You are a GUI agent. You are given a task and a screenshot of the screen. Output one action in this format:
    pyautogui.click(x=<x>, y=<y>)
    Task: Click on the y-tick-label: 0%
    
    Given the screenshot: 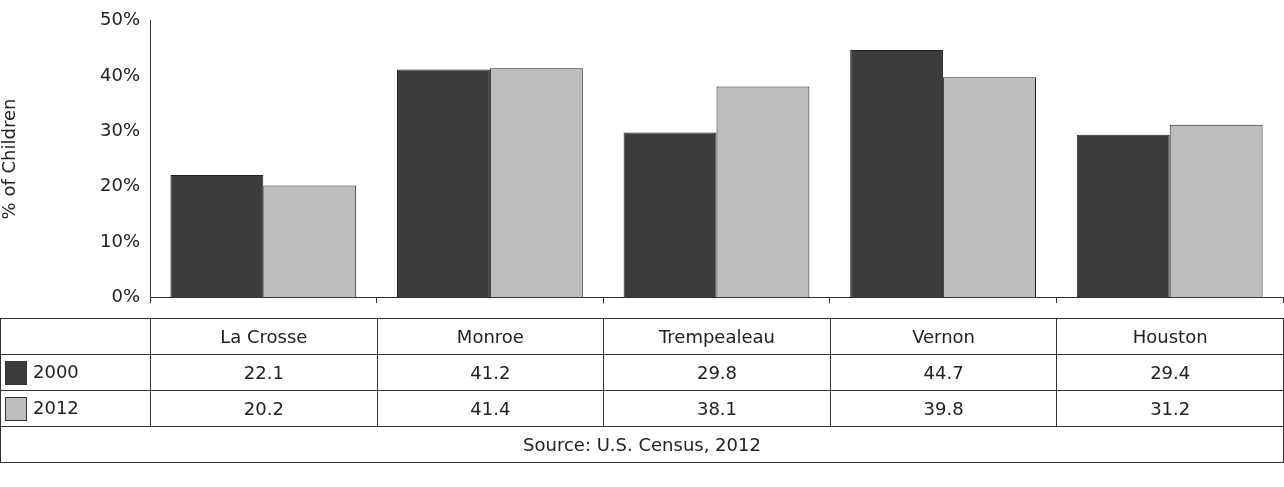 What is the action you would take?
    pyautogui.click(x=125, y=295)
    